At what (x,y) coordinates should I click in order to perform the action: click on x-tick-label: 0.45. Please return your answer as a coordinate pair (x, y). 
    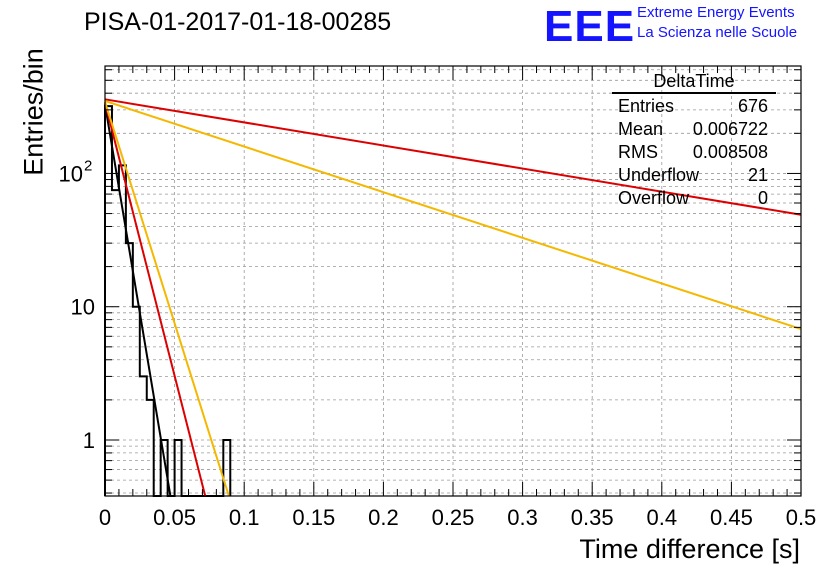
    Looking at the image, I should click on (731, 517).